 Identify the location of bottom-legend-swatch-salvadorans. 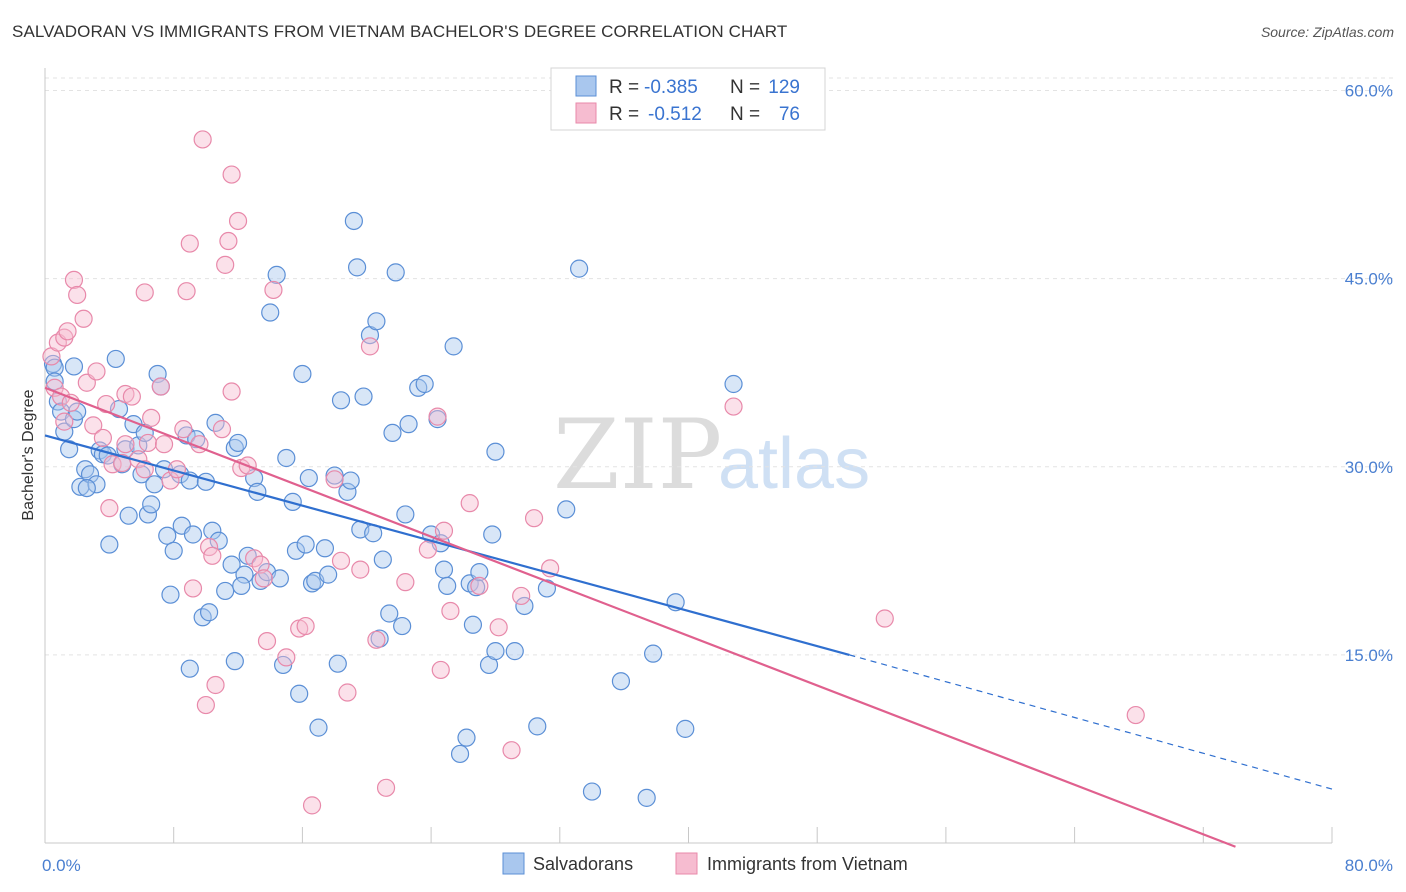
(513, 863).